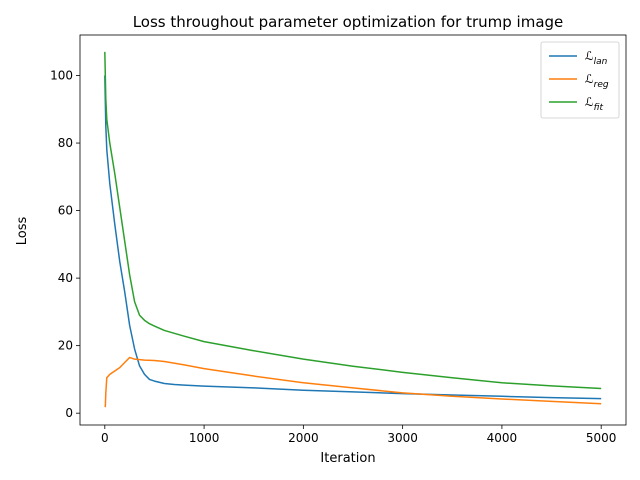 This screenshot has width=640, height=480. What do you see at coordinates (597, 81) in the screenshot?
I see `legend-label-reg: ℒreg` at bounding box center [597, 81].